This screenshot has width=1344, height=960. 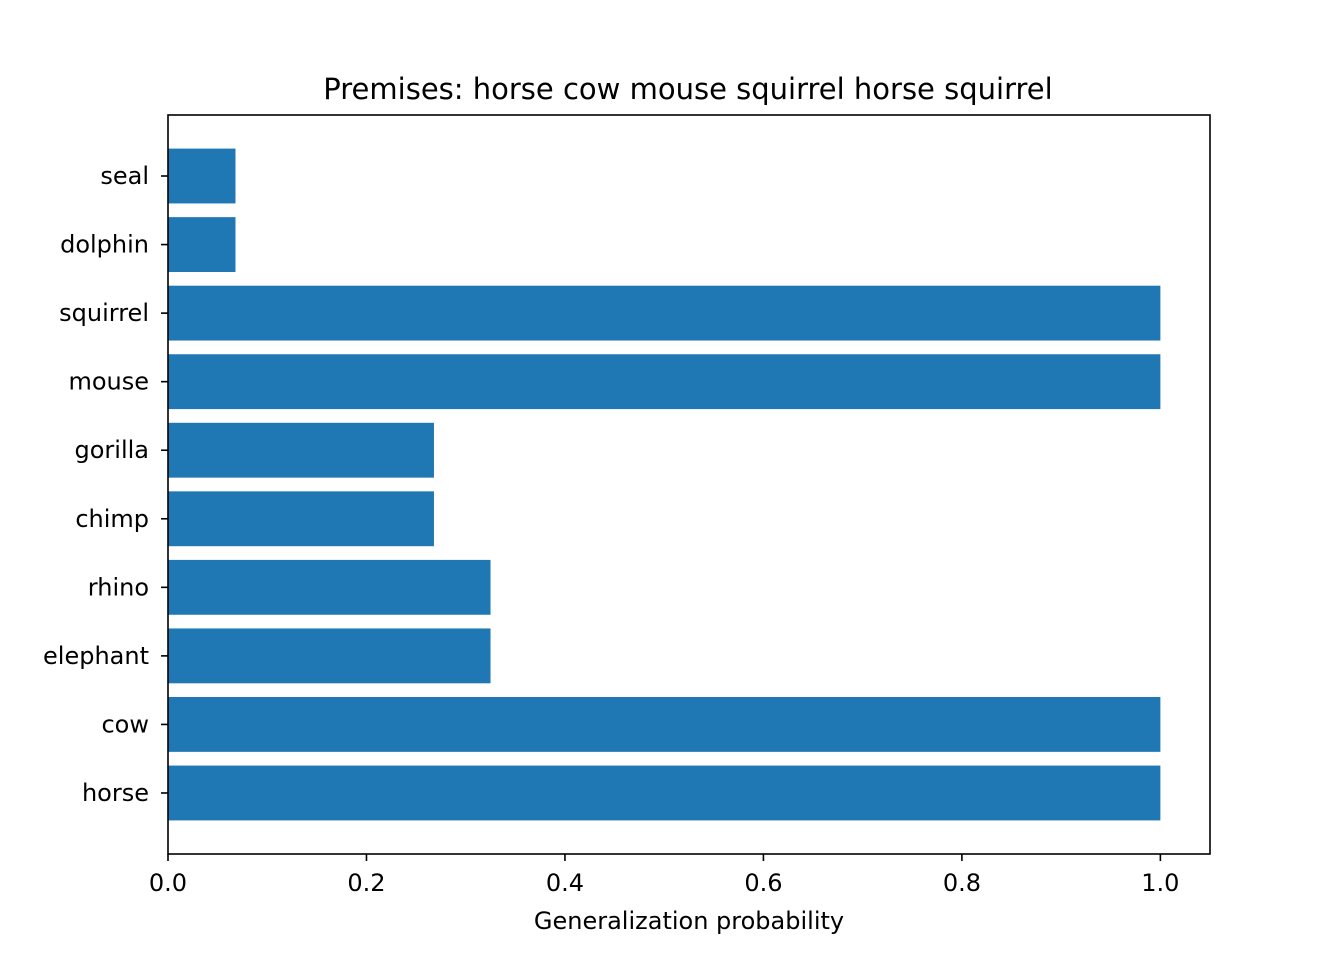 What do you see at coordinates (125, 724) in the screenshot?
I see `y-tick-label-cow: cow` at bounding box center [125, 724].